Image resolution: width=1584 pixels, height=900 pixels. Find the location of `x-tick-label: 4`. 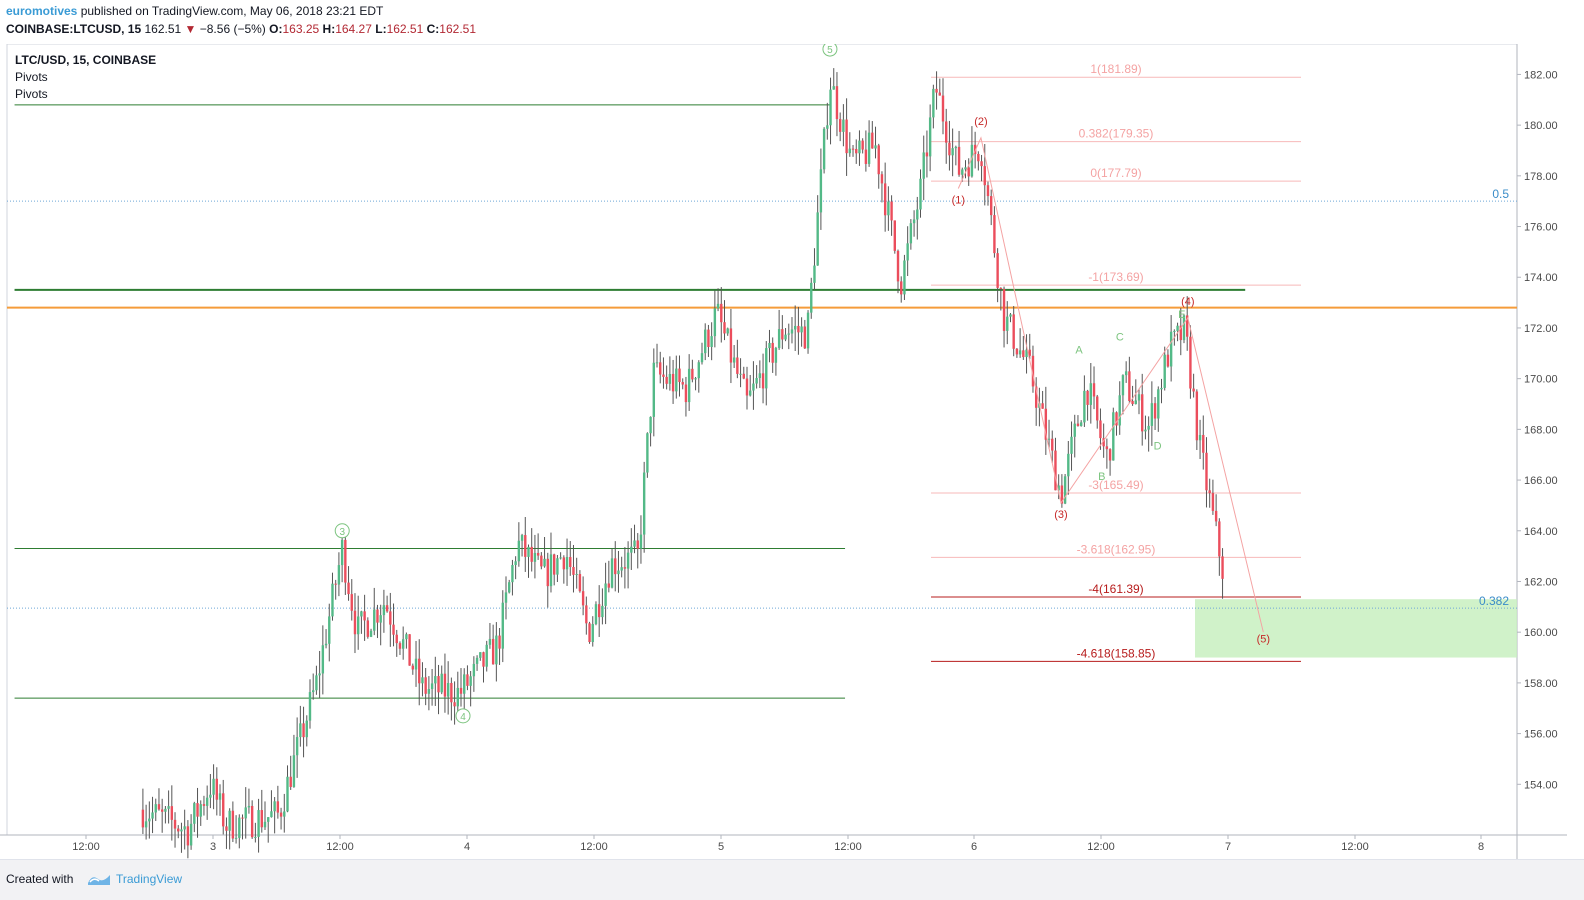

x-tick-label: 4 is located at coordinates (467, 847).